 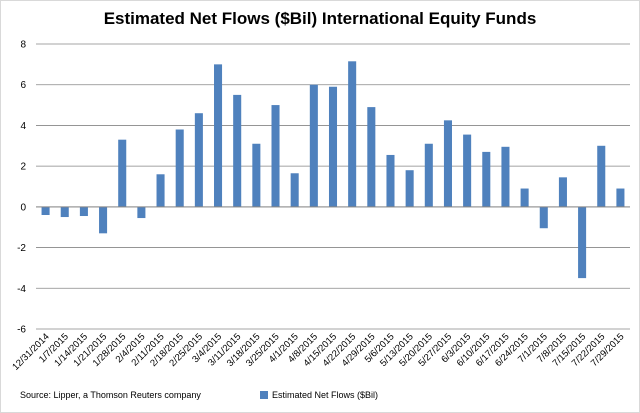 What do you see at coordinates (21, 248) in the screenshot?
I see `y-tick-label: -2` at bounding box center [21, 248].